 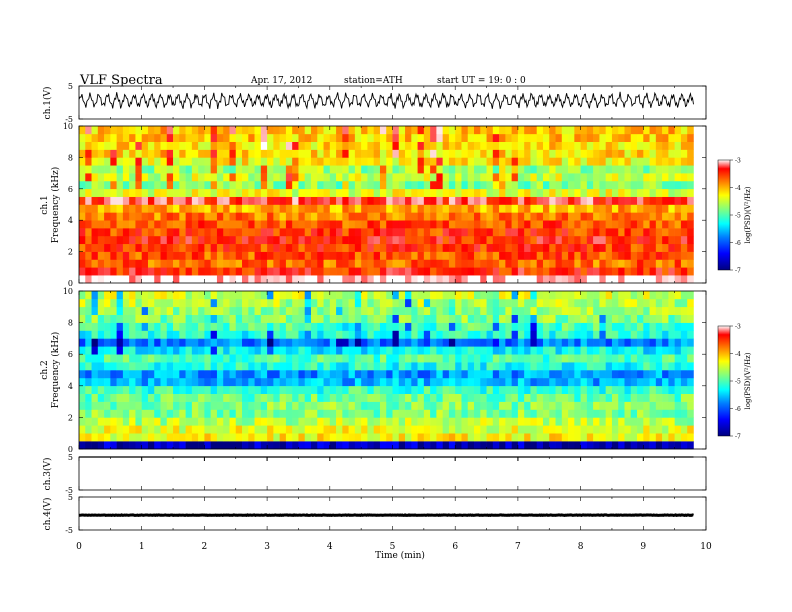 What do you see at coordinates (205, 547) in the screenshot?
I see `x-tick-label: 2` at bounding box center [205, 547].